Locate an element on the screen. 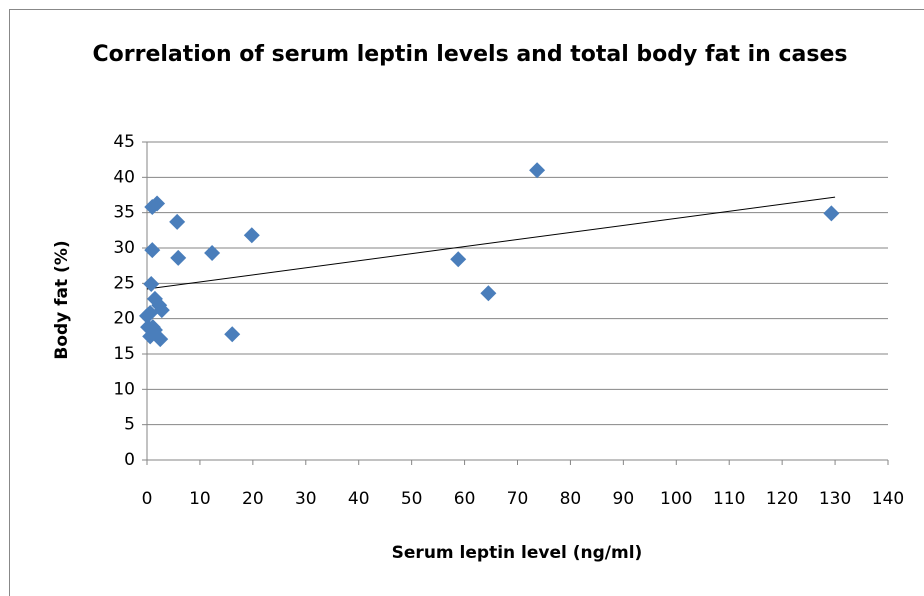  trendline is located at coordinates (491, 243).